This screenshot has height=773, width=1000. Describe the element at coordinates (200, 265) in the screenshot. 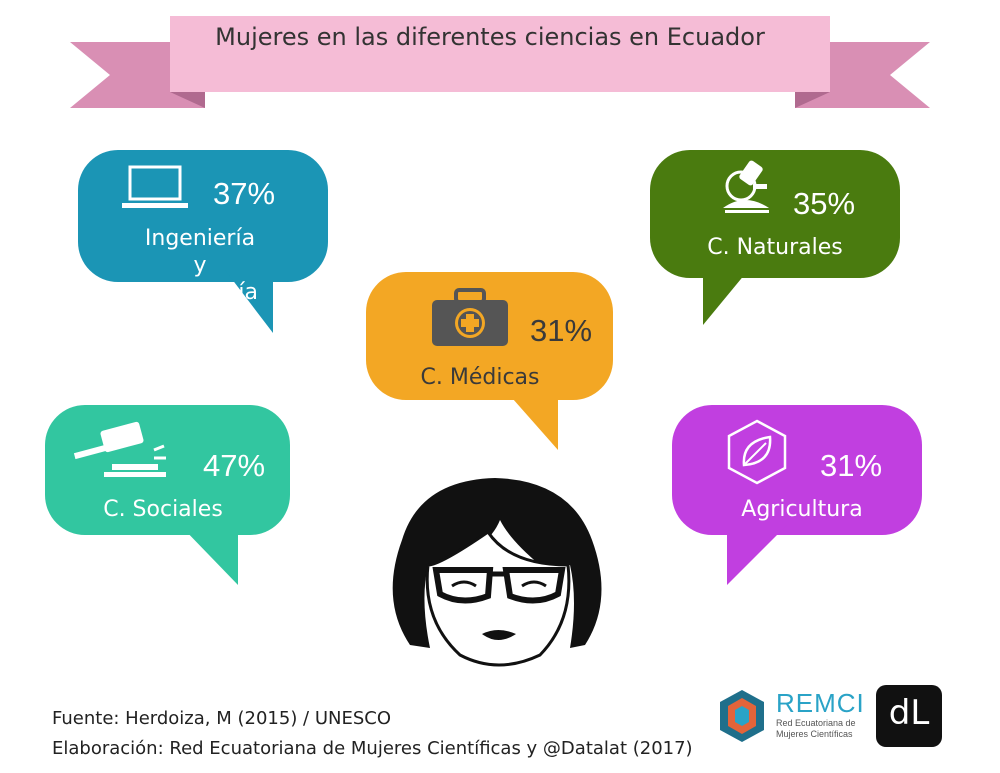

I see `label-ingenieria: Ingeniería y Tecnología` at that location.